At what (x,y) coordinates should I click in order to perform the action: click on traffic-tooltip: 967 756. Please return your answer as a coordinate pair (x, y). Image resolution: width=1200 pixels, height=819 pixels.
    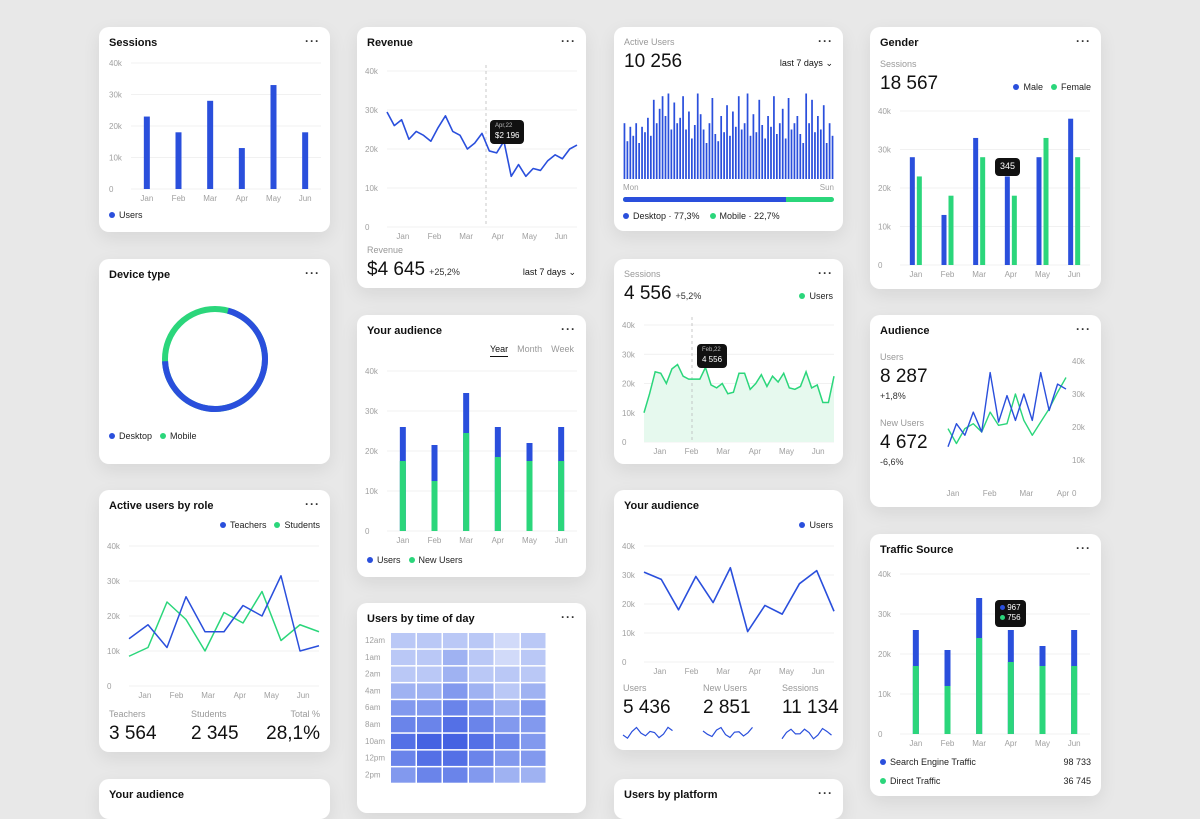
    Looking at the image, I should click on (1010, 613).